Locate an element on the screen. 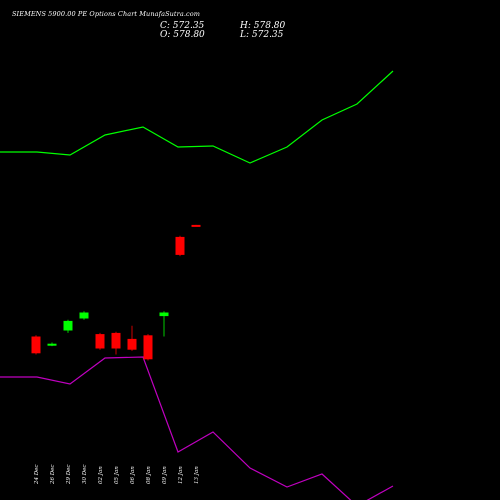 The width and height of the screenshot is (500, 500). x-tick-label: 29 Dec is located at coordinates (69, 475).